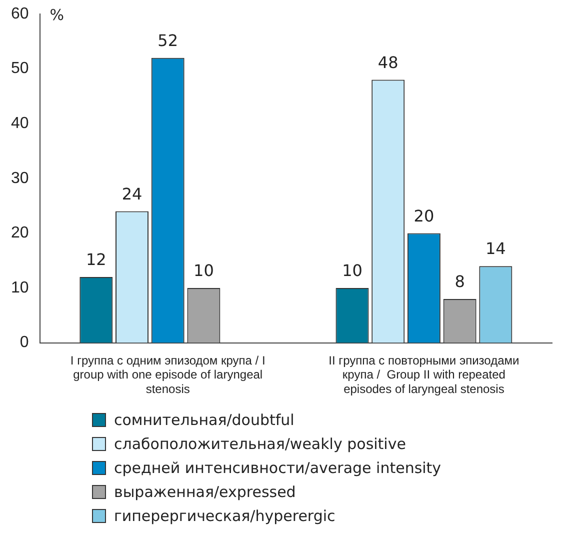 The width and height of the screenshot is (562, 548). I want to click on x-tick-label: I группа с одним эпизодом крупа / I group with one episode of laryngeal stenosis, so click(168, 374).